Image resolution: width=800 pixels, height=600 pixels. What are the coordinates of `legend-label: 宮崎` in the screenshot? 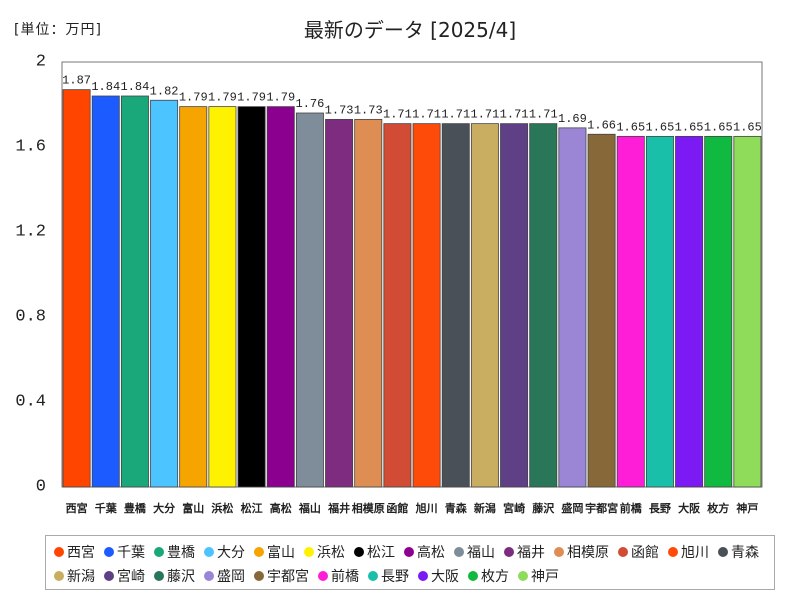 It's located at (131, 577).